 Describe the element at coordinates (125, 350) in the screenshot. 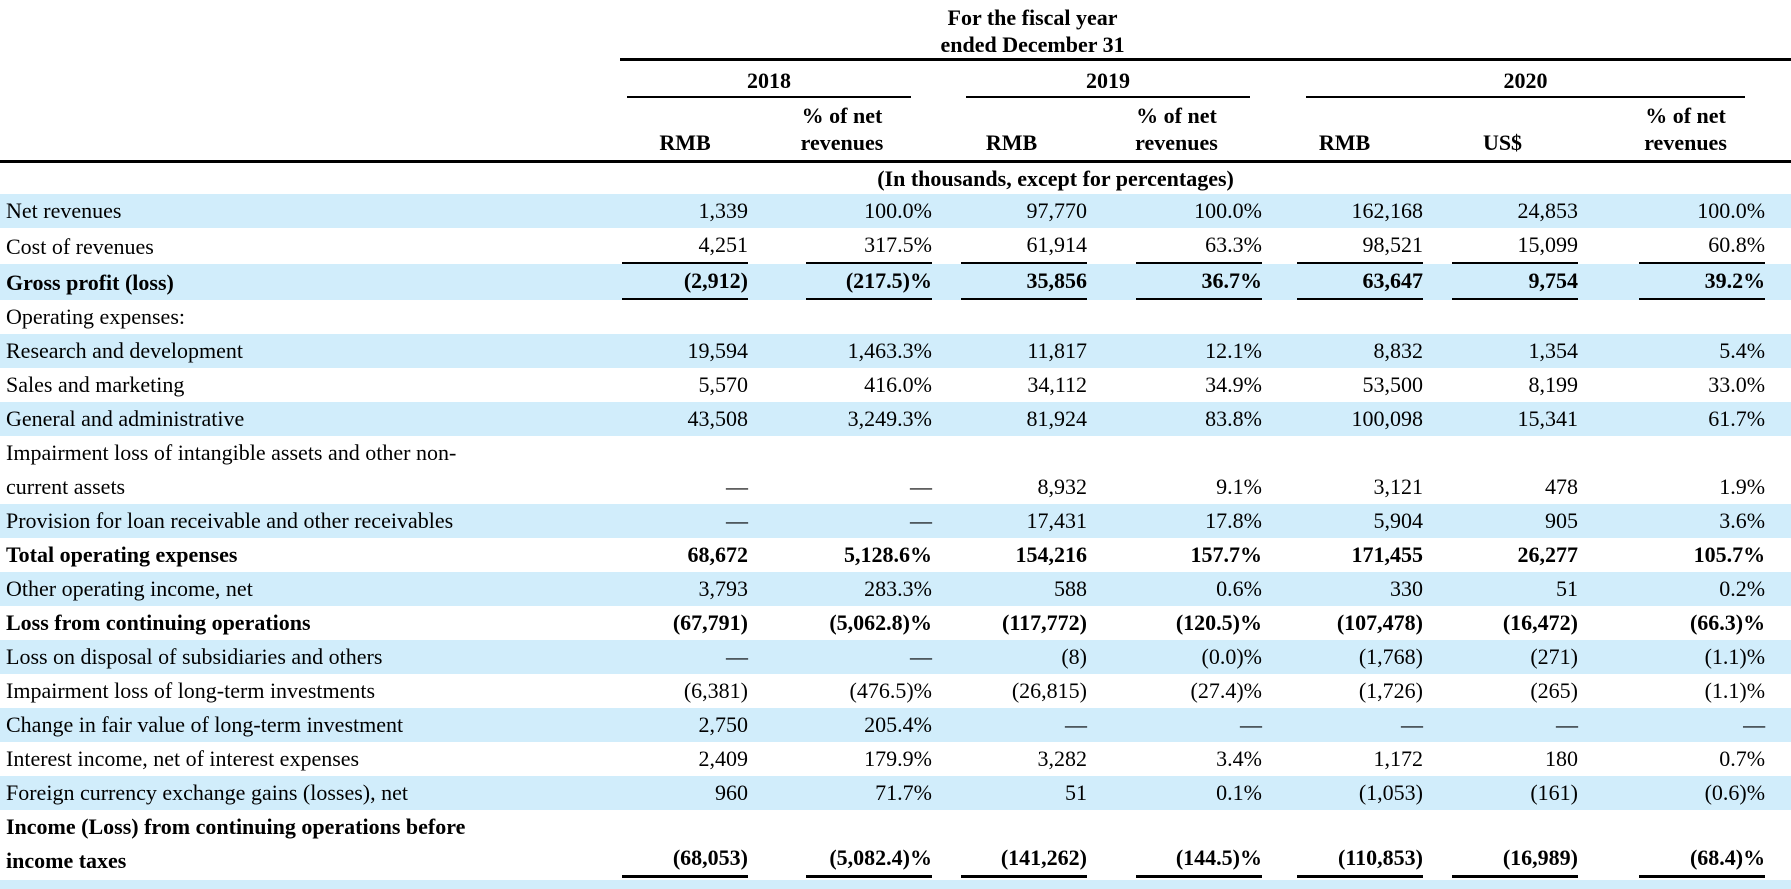

I see `row-label-line: Research and development` at that location.